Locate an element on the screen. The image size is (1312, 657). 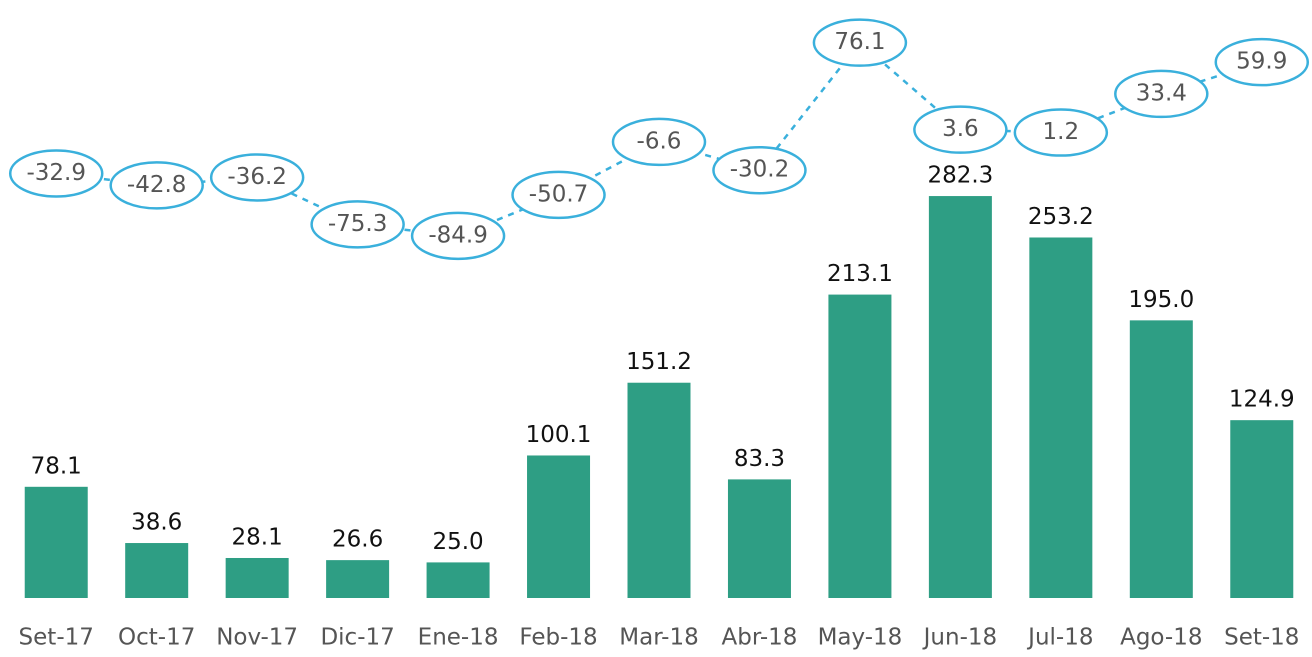
bar-label: 282.3 is located at coordinates (960, 176).